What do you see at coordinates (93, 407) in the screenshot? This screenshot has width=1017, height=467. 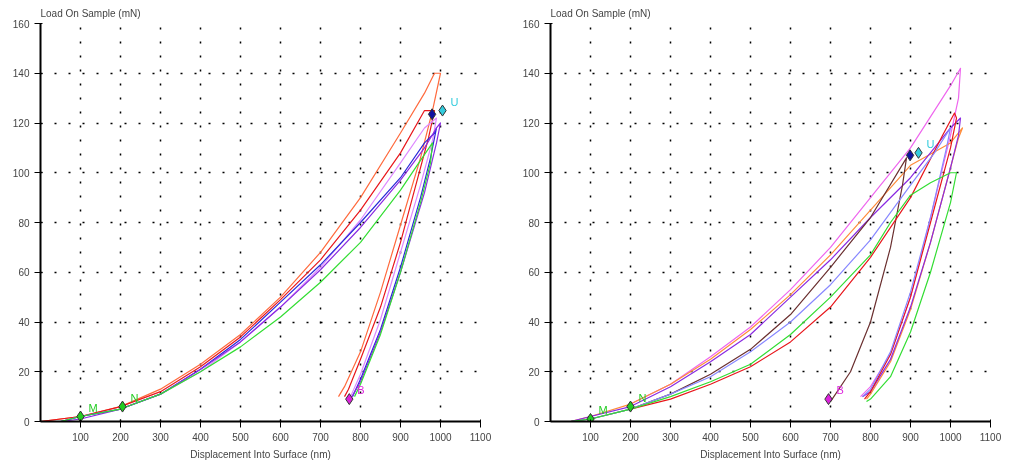 I see `series-label: M` at bounding box center [93, 407].